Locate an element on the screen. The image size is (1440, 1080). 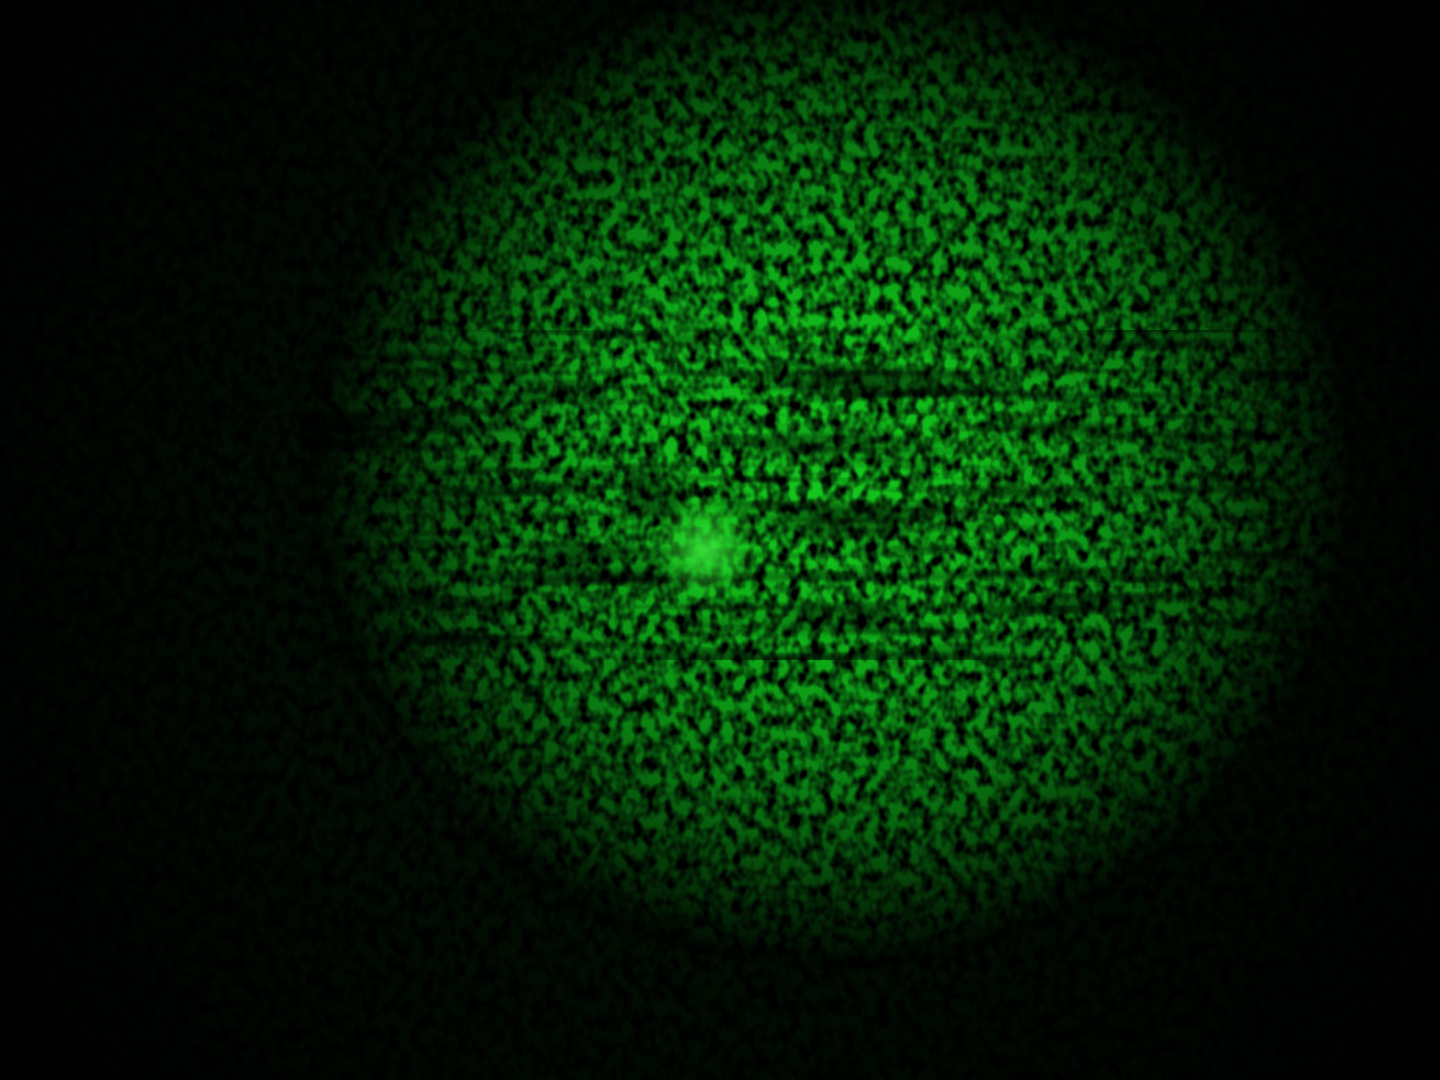
dark-patch is located at coordinates (655, 500).